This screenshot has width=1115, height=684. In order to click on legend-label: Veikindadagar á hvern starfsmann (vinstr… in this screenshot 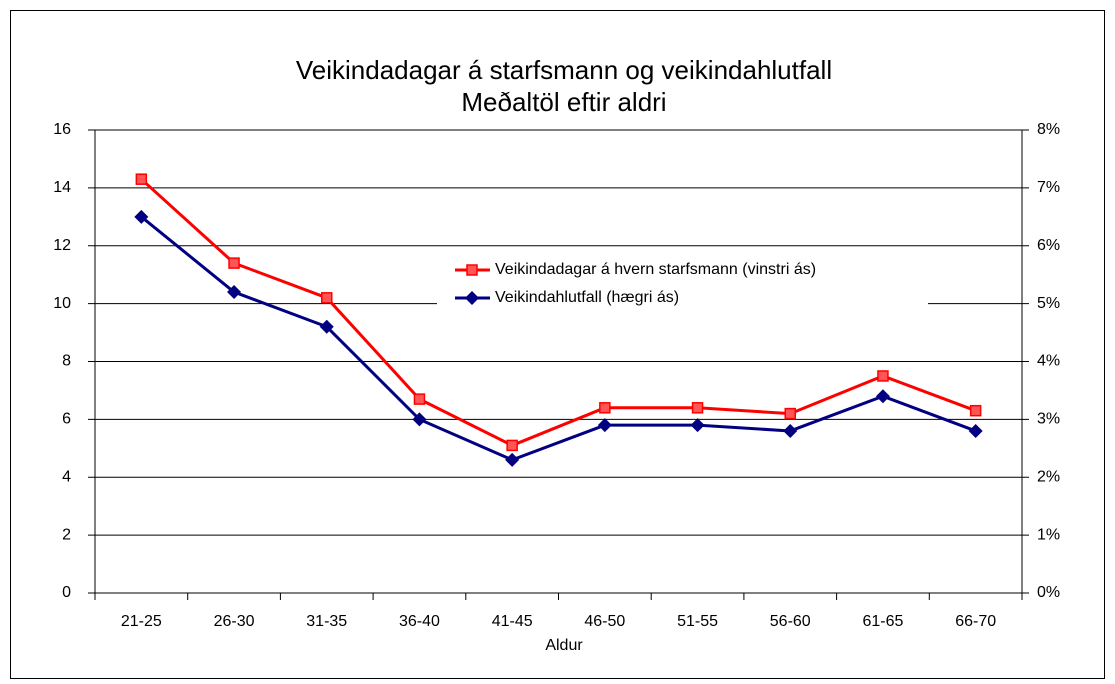, I will do `click(655, 269)`.